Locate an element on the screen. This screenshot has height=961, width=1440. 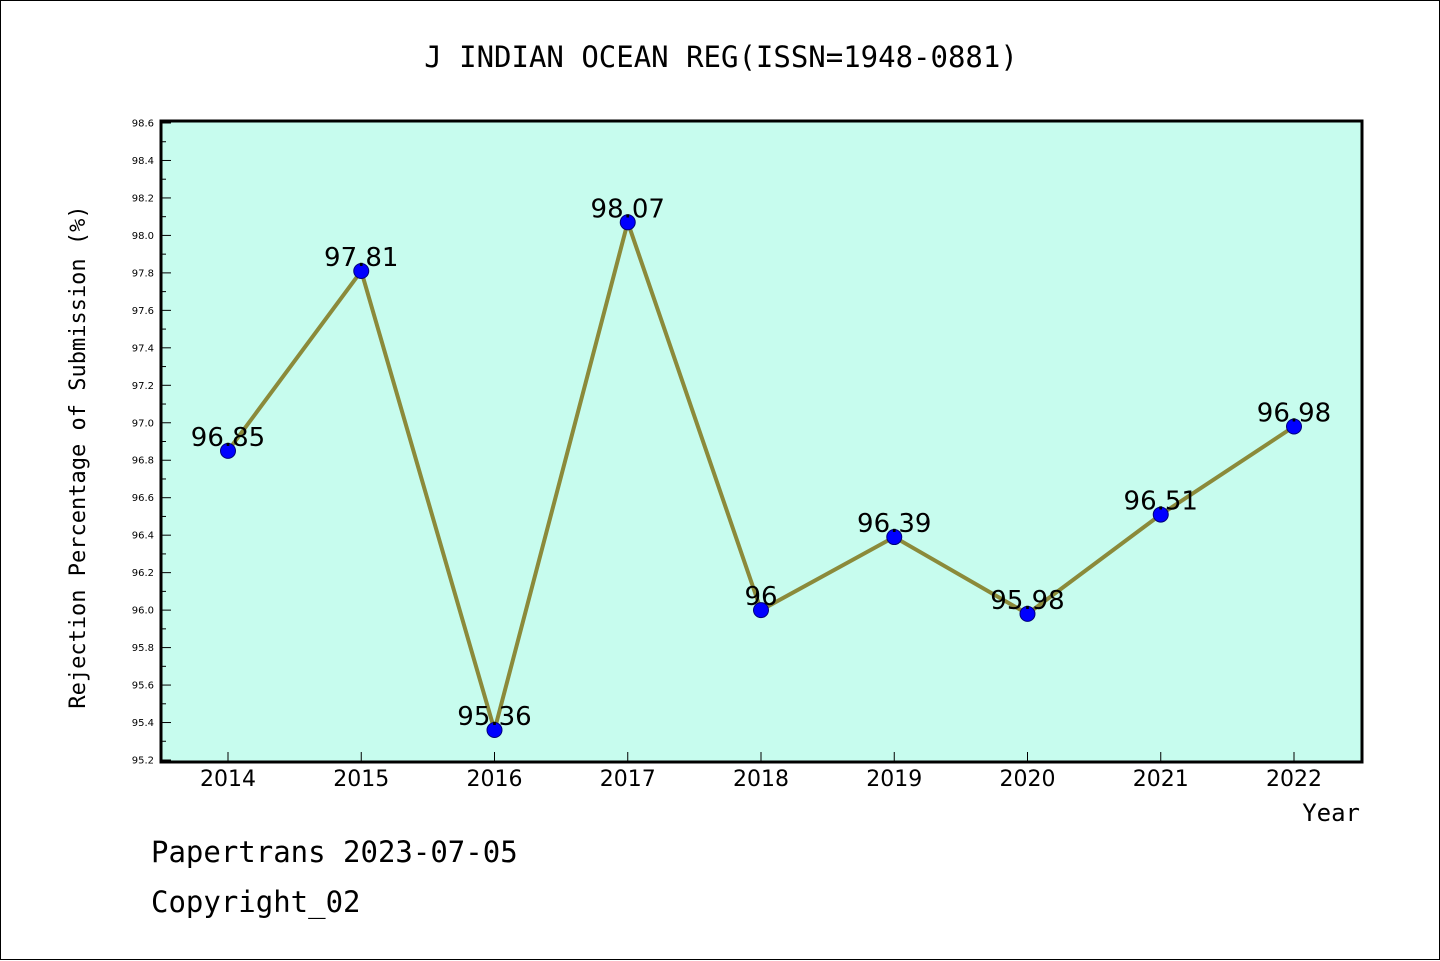
data-label: 98.07 is located at coordinates (628, 209).